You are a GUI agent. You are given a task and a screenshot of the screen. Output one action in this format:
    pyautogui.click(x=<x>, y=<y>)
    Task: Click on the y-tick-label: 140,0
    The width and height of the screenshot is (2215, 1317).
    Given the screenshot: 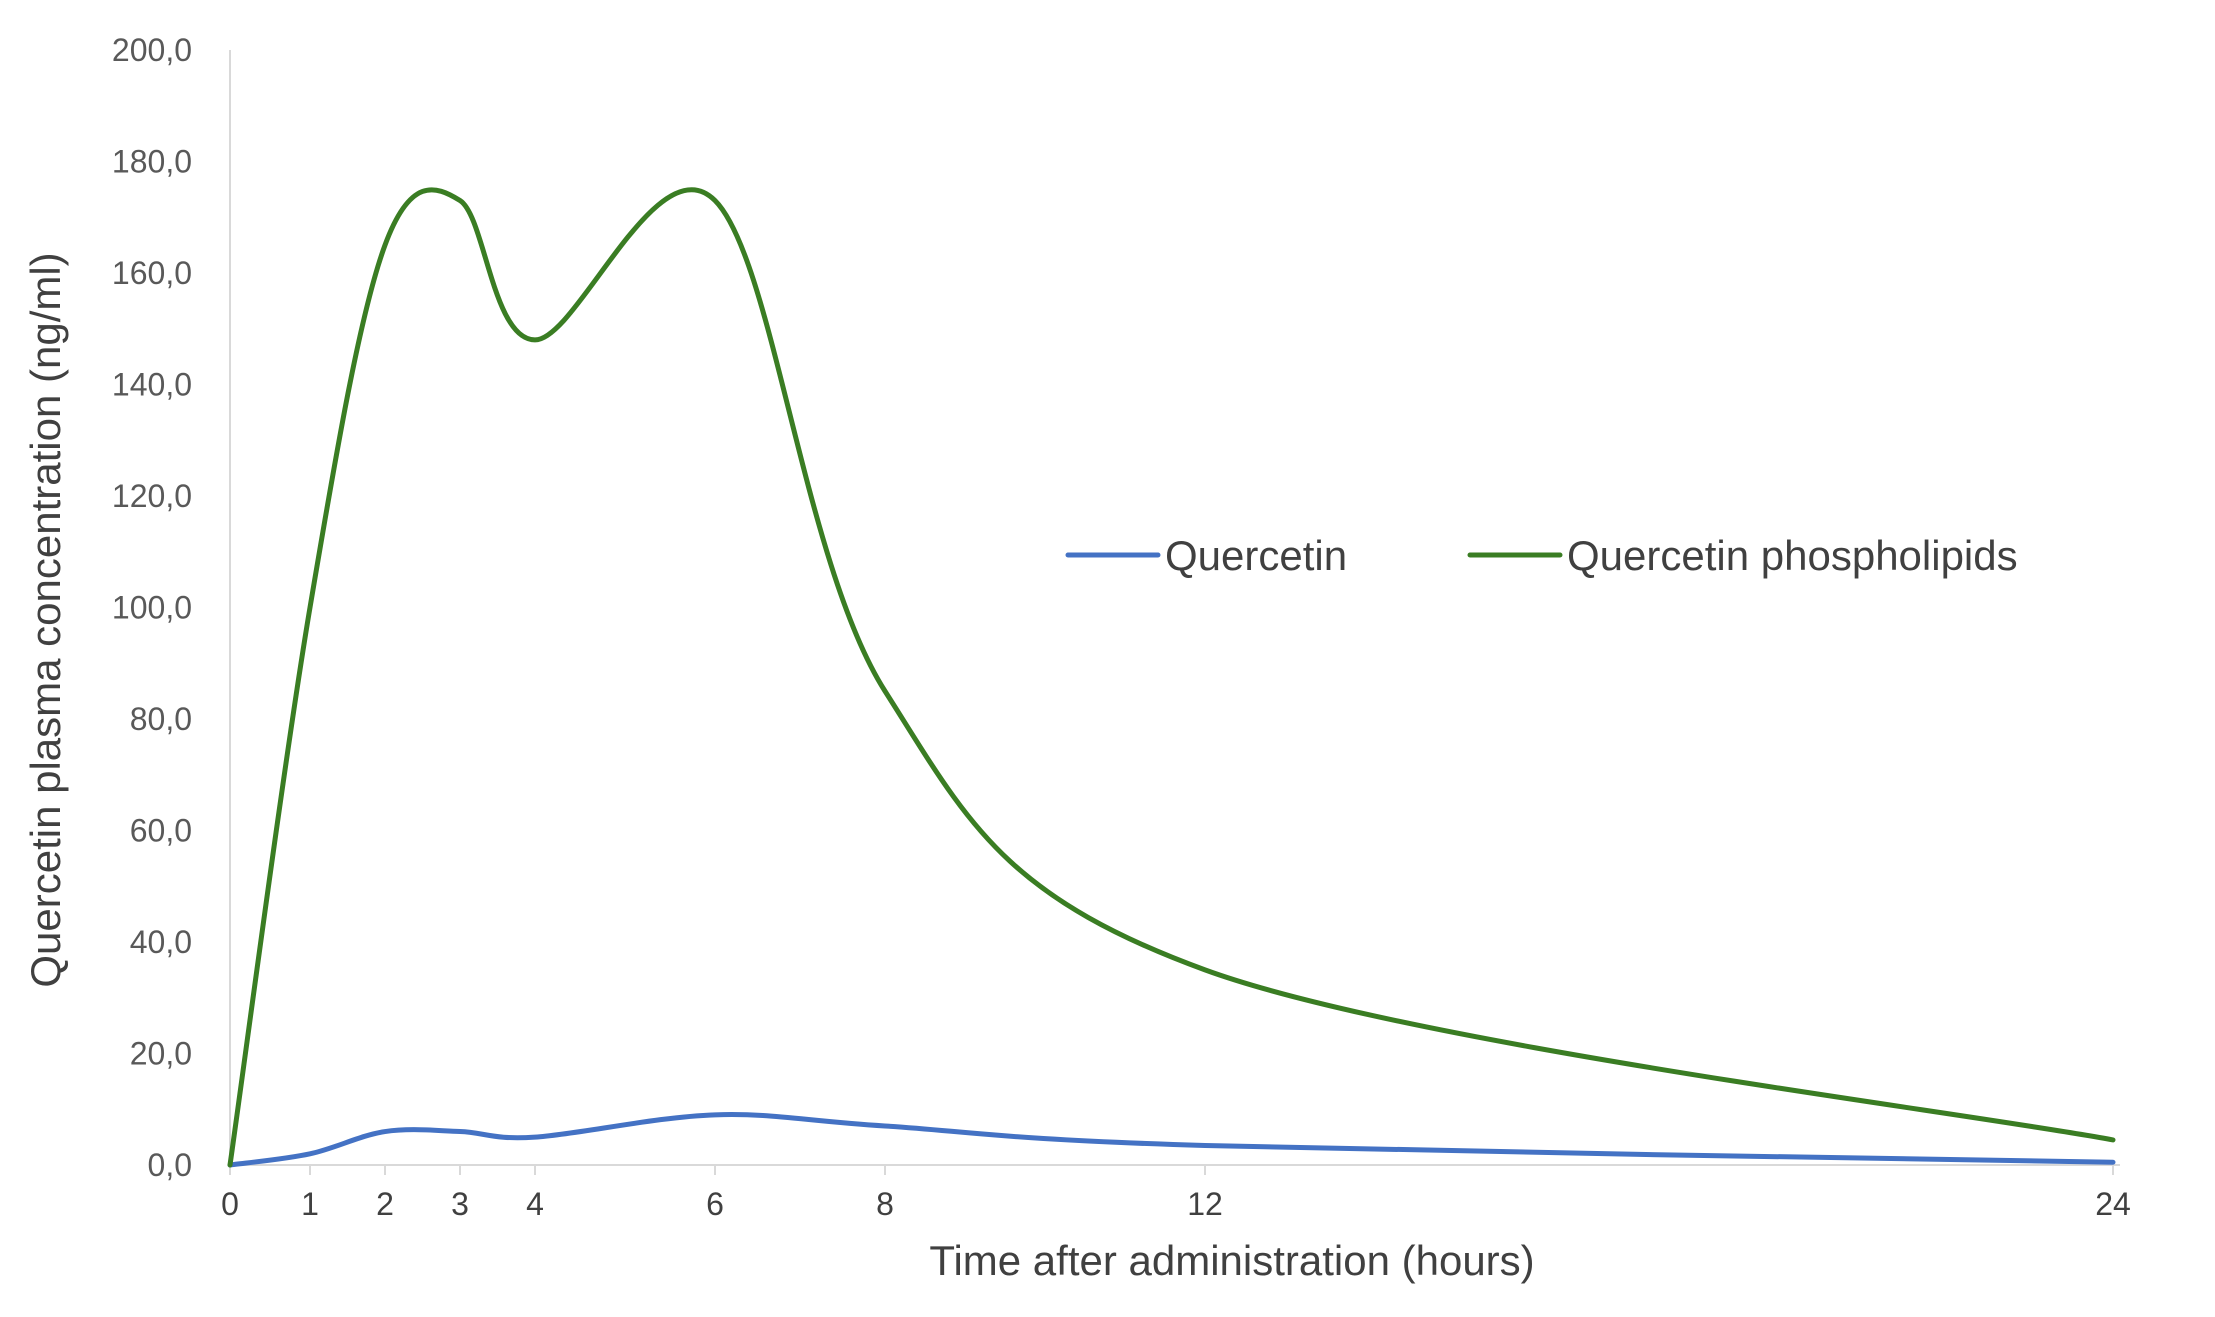 What is the action you would take?
    pyautogui.click(x=152, y=385)
    